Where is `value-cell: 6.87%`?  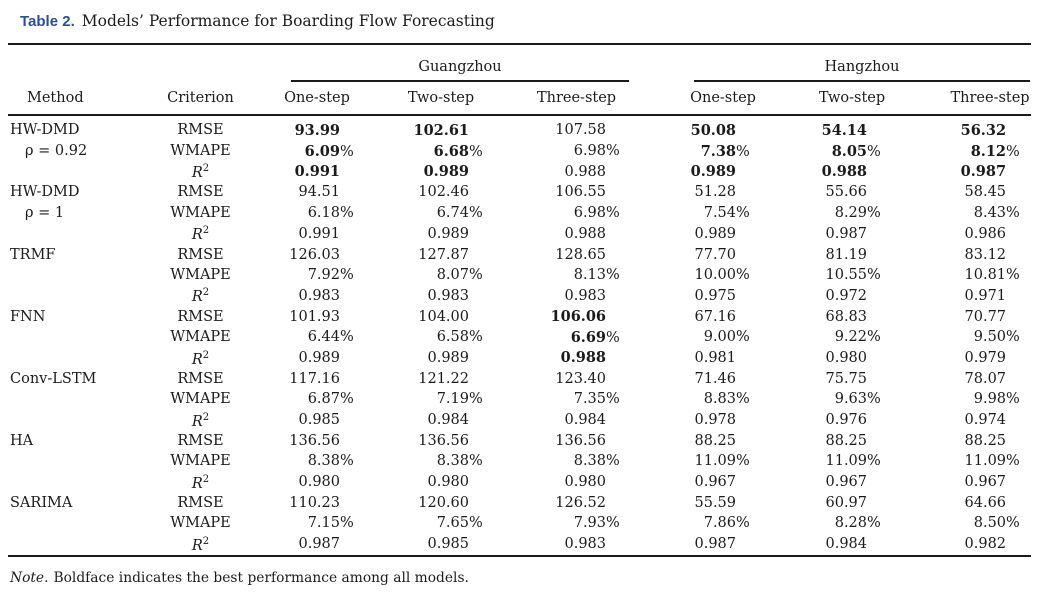 value-cell: 6.87% is located at coordinates (330, 399).